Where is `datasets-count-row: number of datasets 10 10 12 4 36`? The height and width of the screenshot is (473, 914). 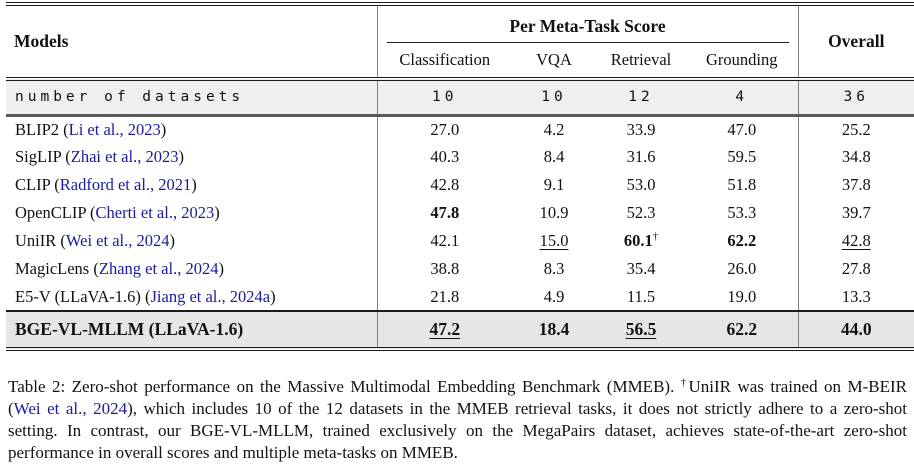 datasets-count-row: number of datasets 10 10 12 4 36 is located at coordinates (460, 97).